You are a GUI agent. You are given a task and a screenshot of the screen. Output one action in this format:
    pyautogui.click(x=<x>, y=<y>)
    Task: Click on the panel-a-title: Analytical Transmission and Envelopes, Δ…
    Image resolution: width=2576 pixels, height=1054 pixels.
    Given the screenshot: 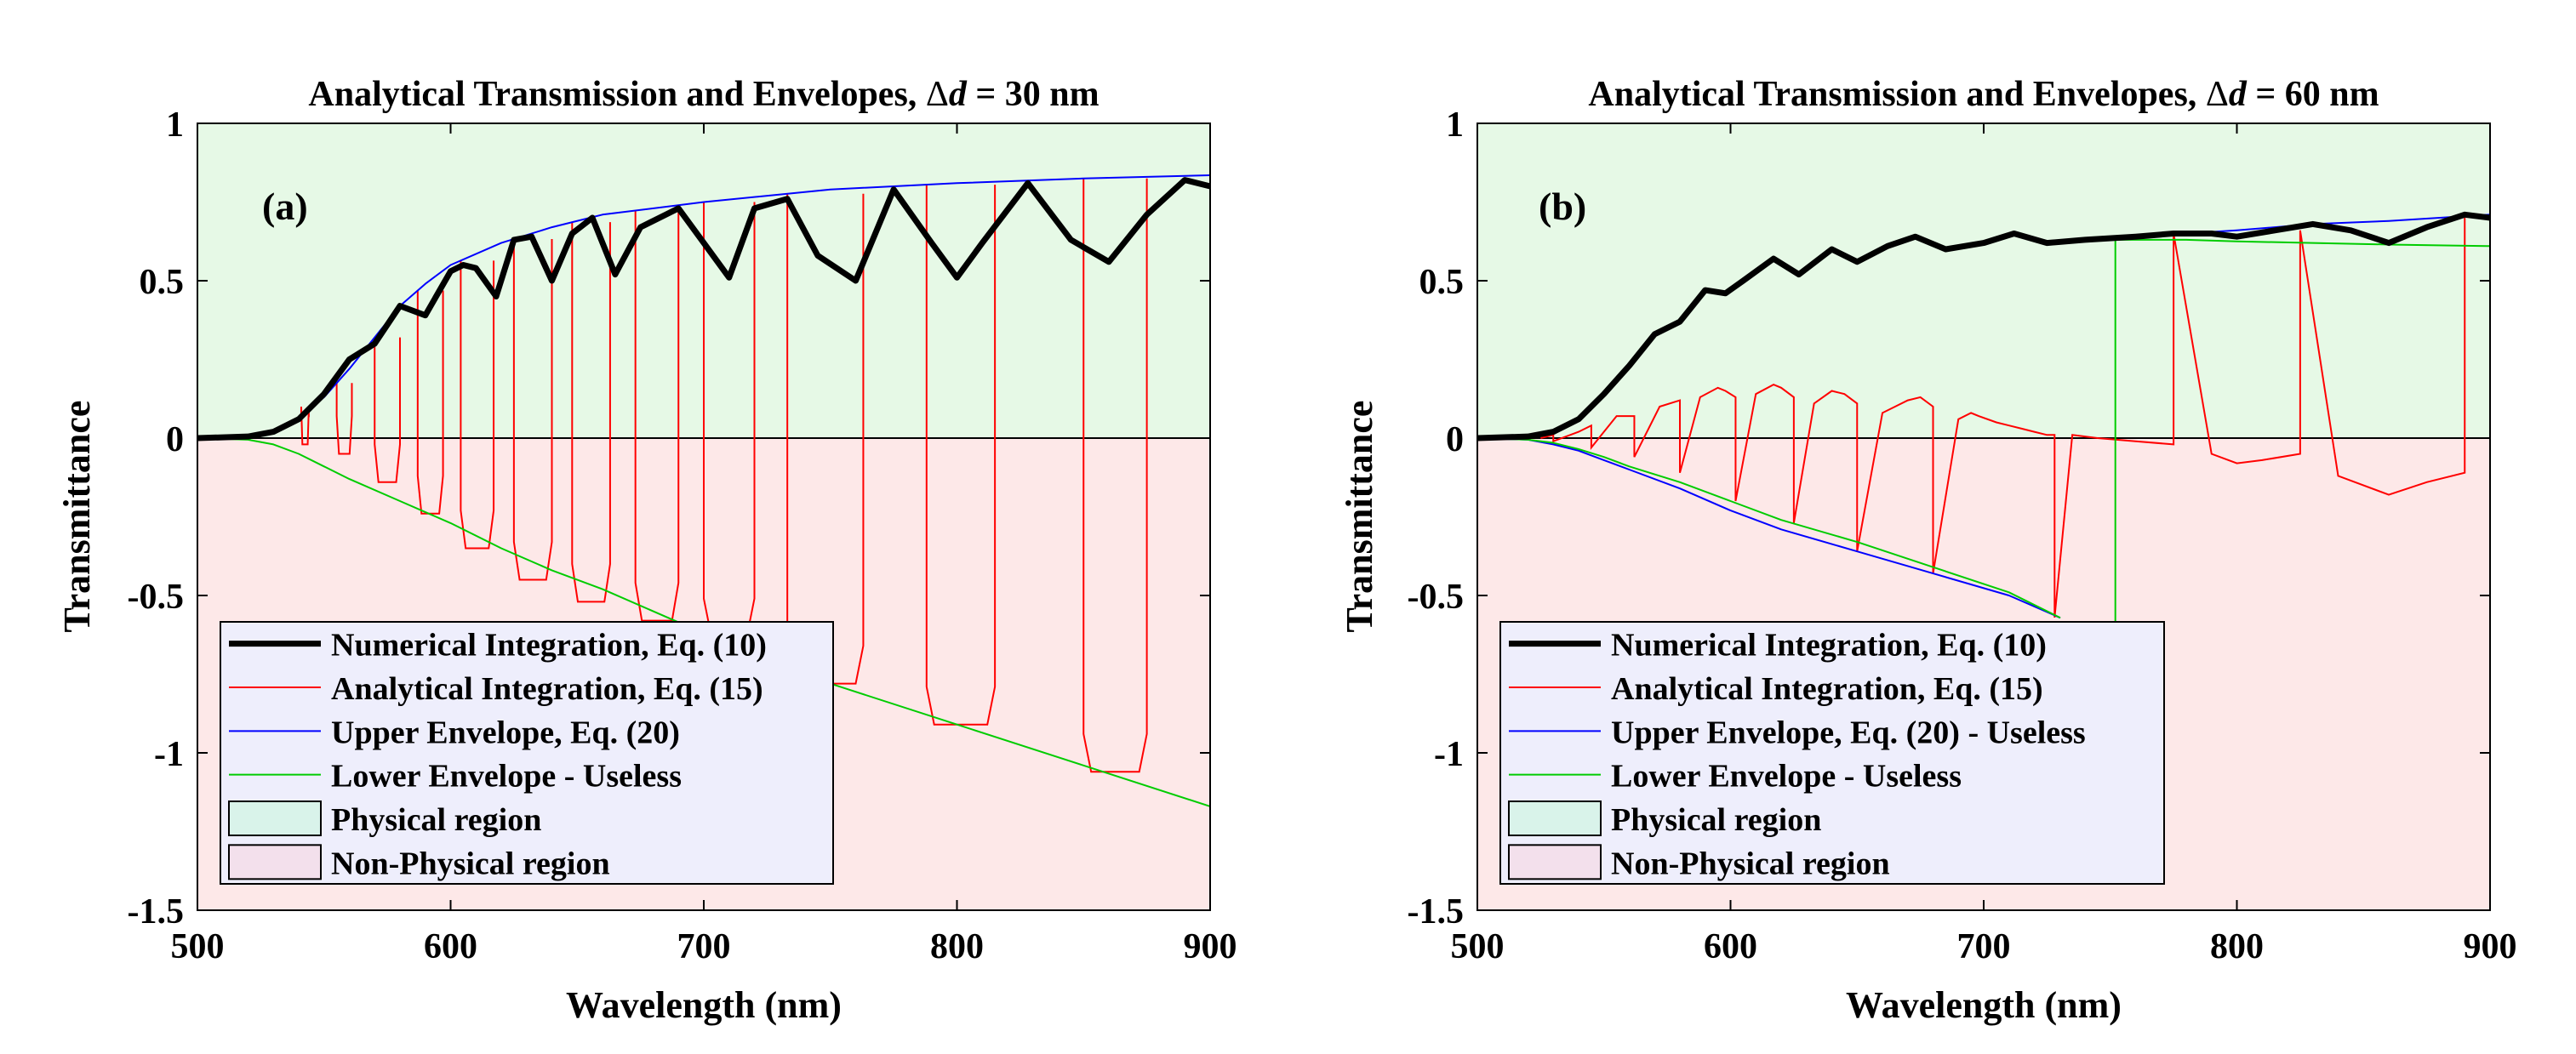 What is the action you would take?
    pyautogui.click(x=703, y=94)
    